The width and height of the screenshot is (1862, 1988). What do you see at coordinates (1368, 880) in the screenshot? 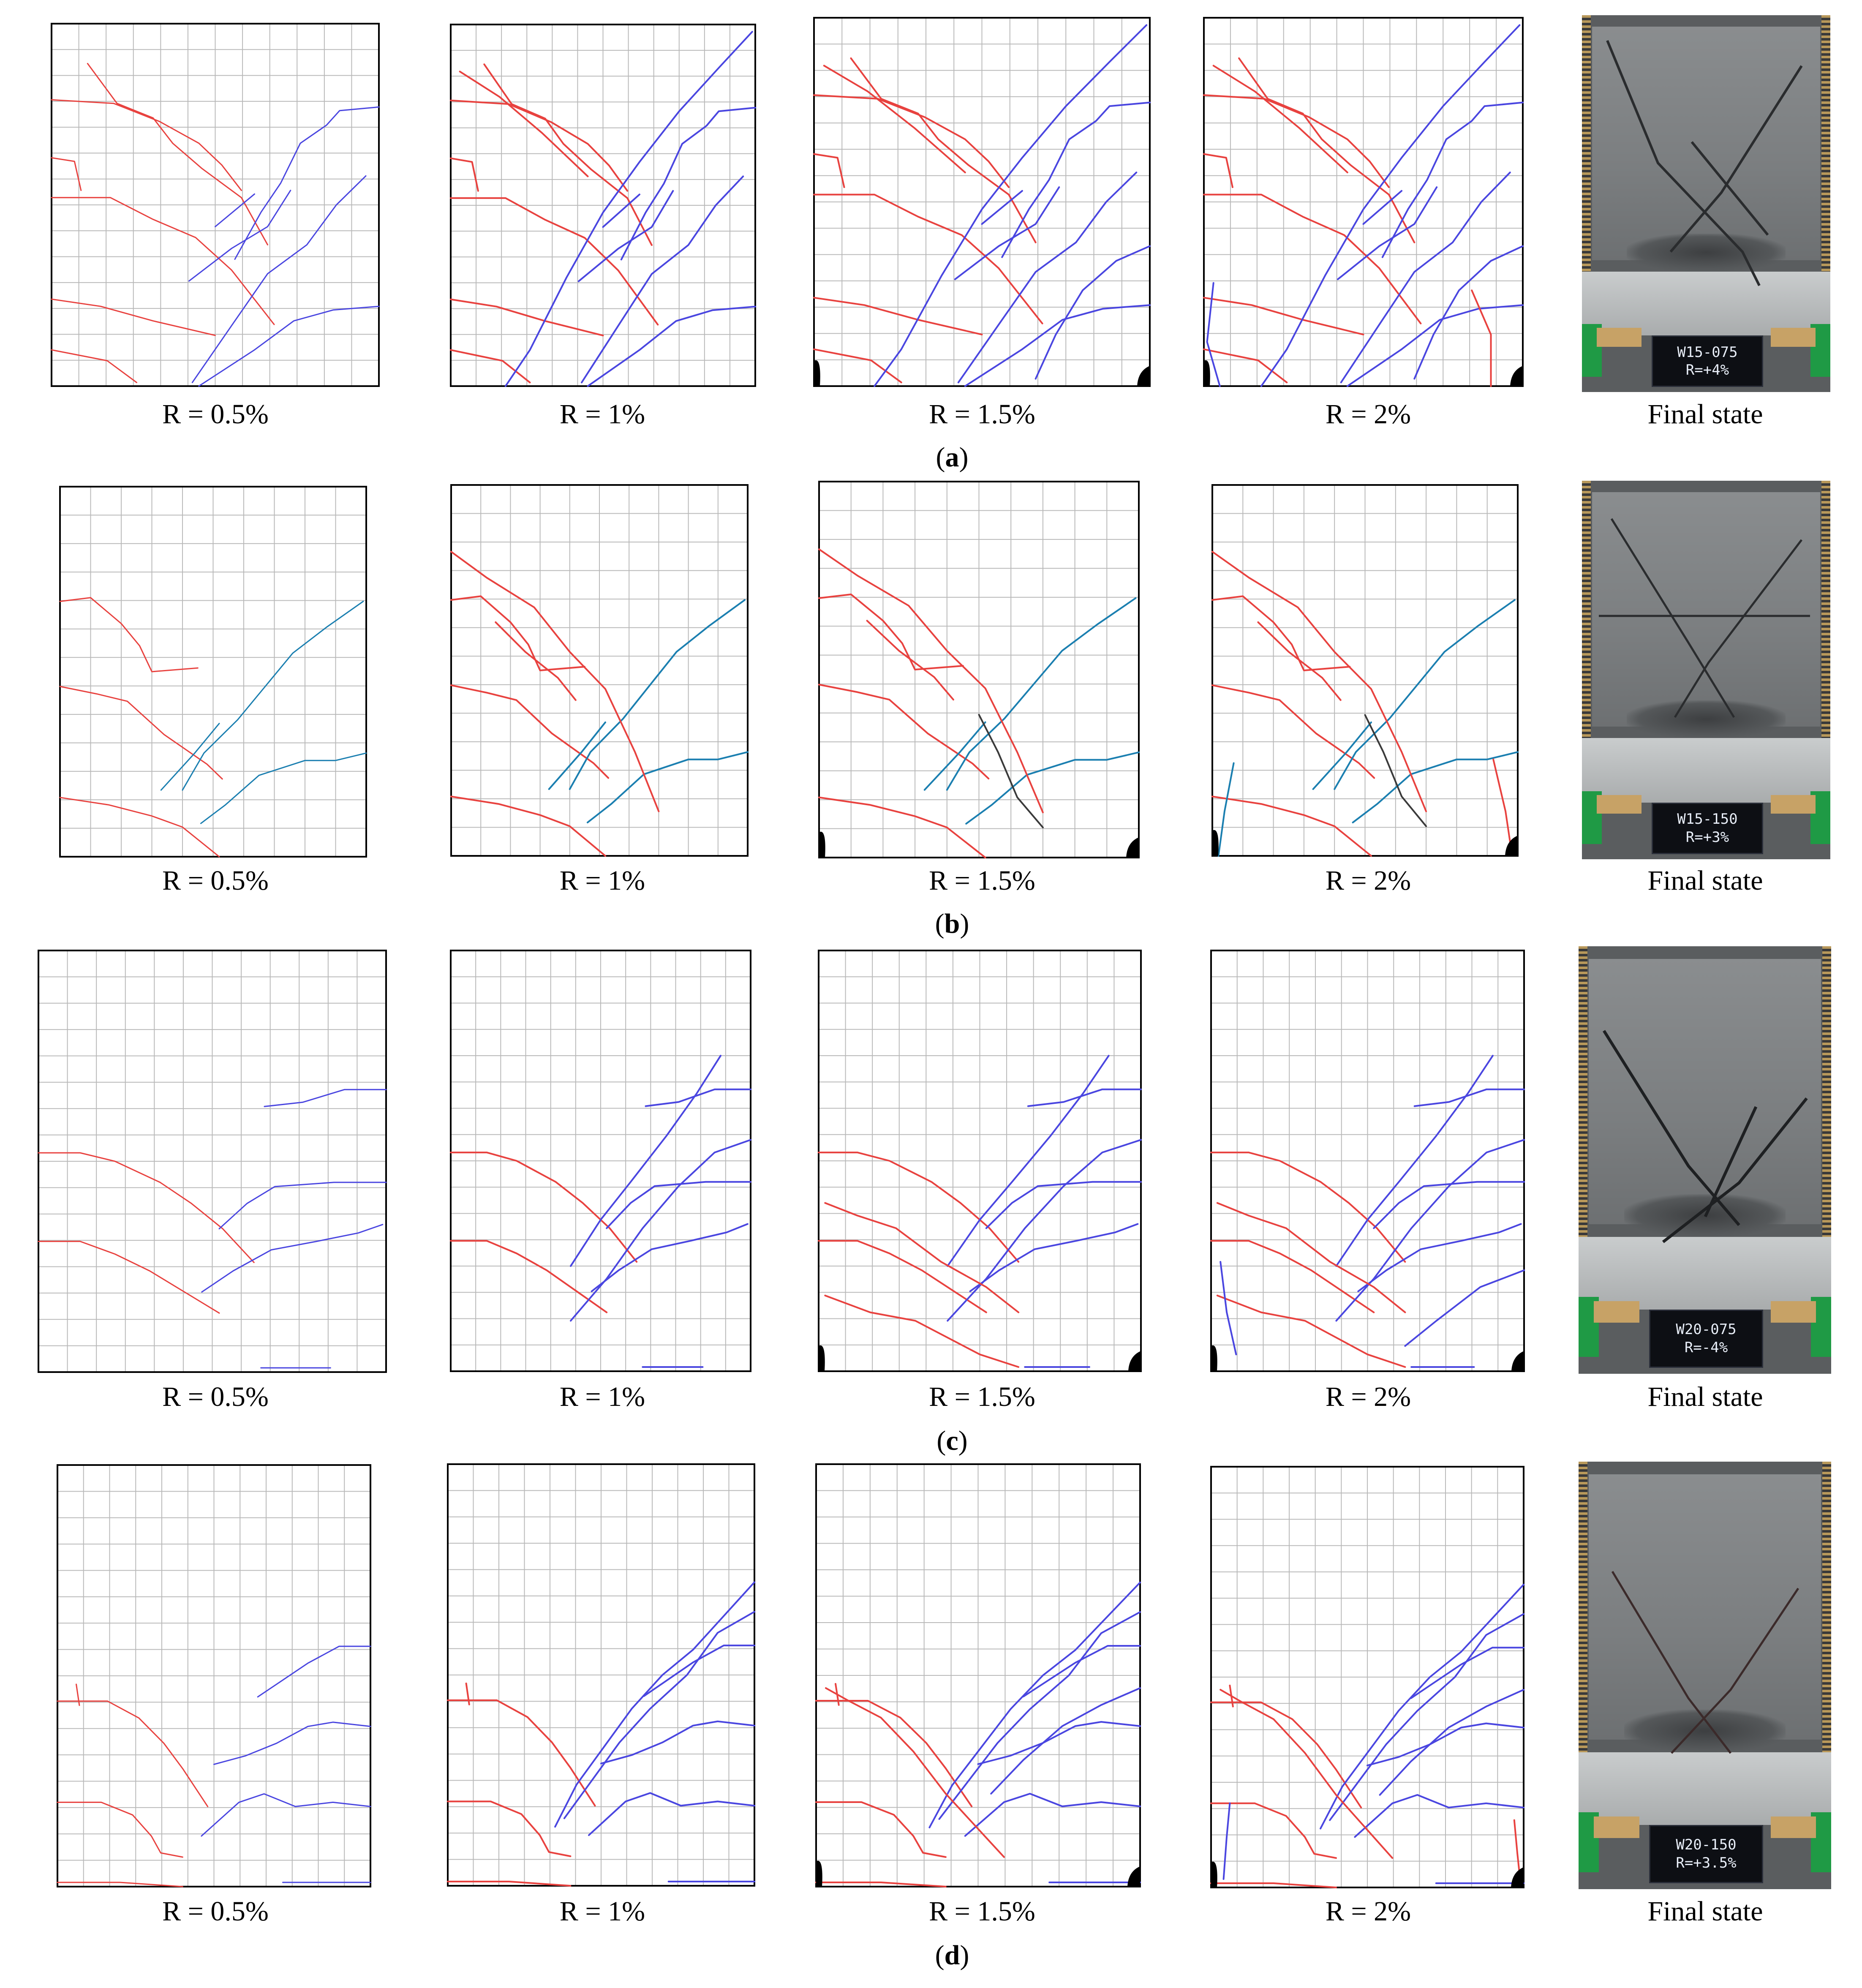
I see `caption-b-4: R = 2%` at bounding box center [1368, 880].